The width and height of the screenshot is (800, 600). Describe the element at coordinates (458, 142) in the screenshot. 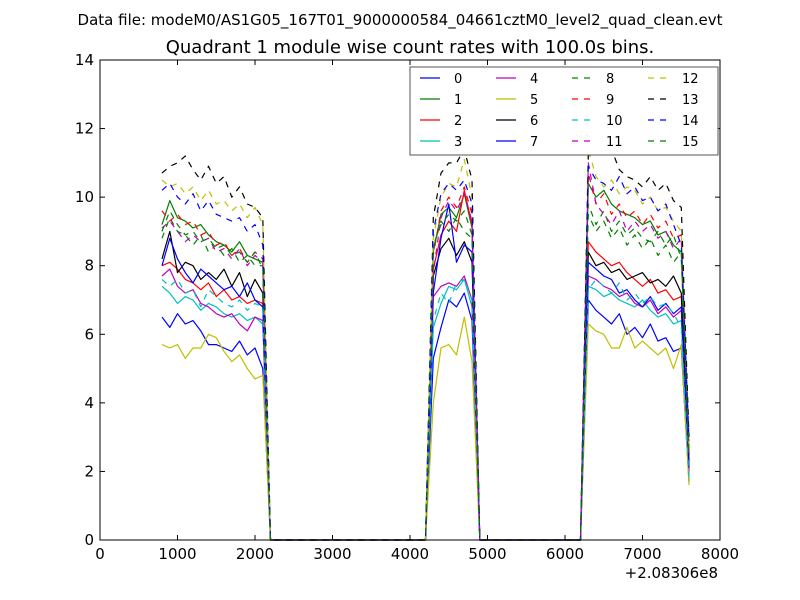

I see `legend-label-3: 3` at that location.